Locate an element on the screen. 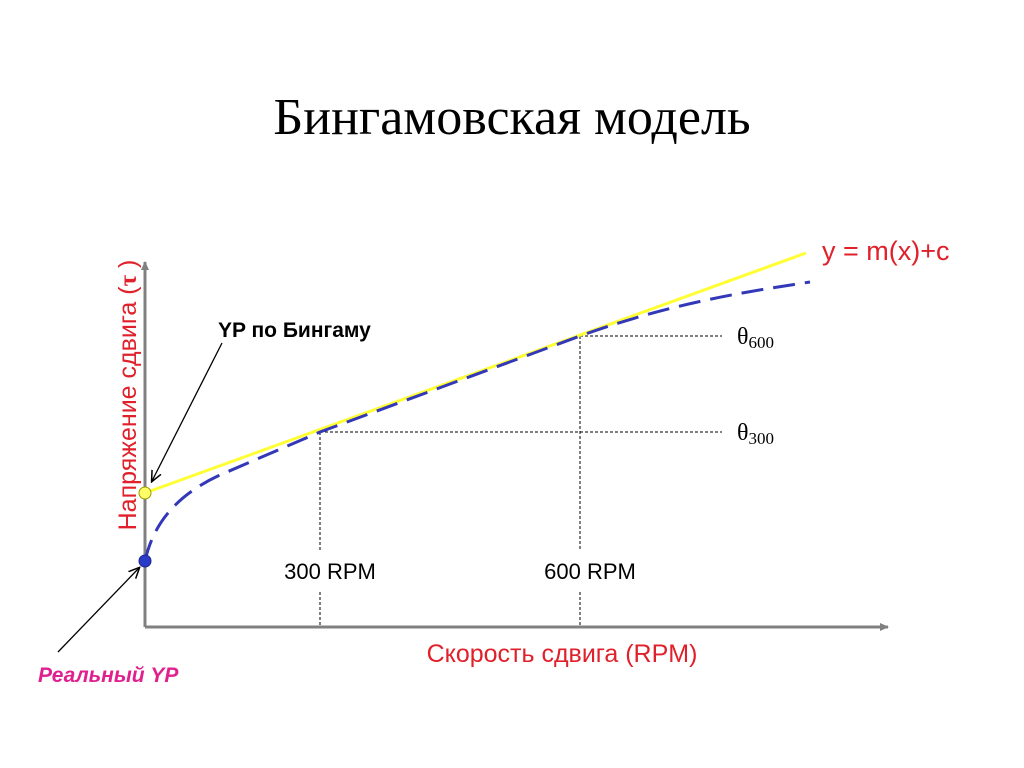 The width and height of the screenshot is (1024, 768). real-yp-arrow is located at coordinates (98, 610).